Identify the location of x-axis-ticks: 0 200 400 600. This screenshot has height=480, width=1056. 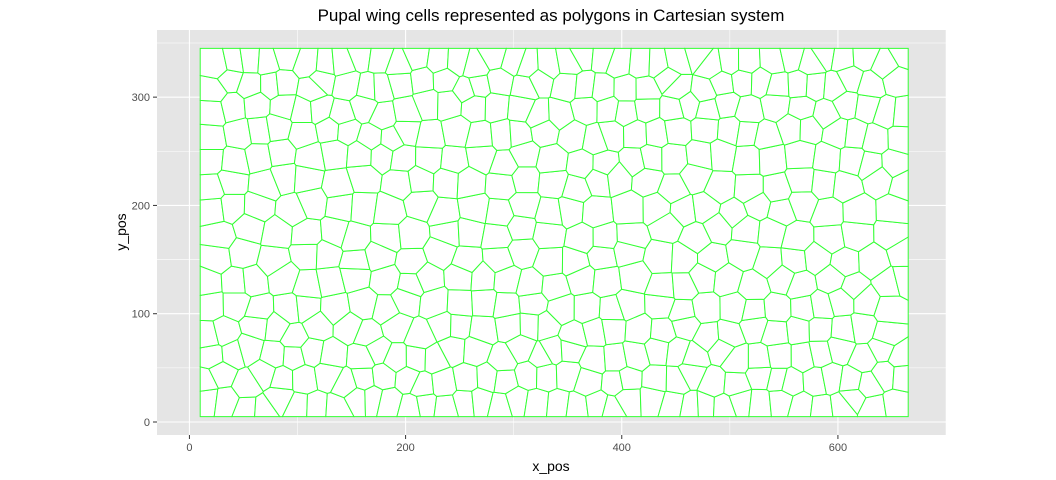
(516, 444).